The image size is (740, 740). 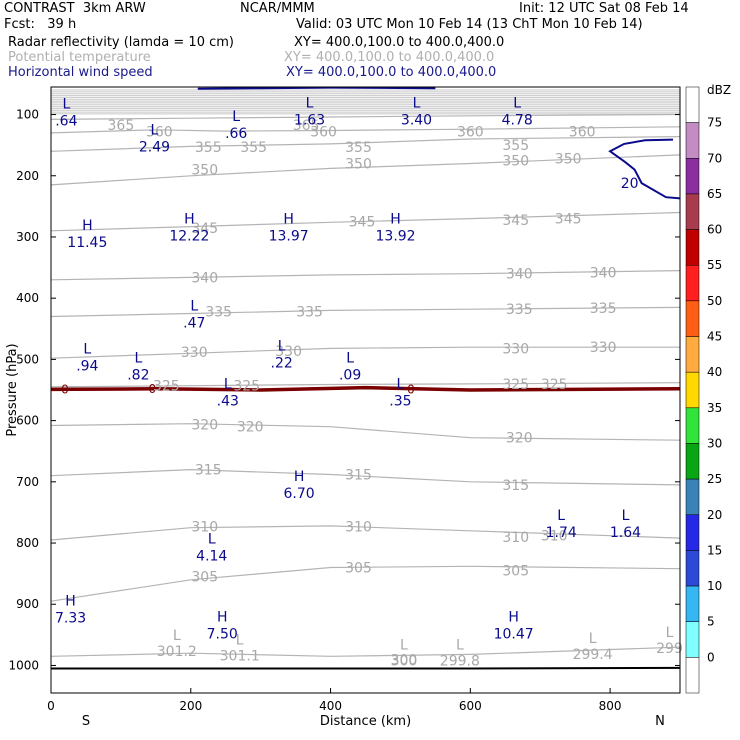 I want to click on x-axis-north-label: N, so click(x=660, y=721).